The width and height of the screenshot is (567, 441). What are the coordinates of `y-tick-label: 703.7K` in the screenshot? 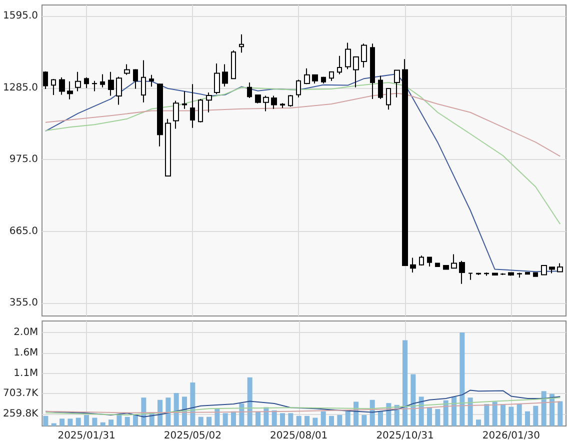 It's located at (21, 394).